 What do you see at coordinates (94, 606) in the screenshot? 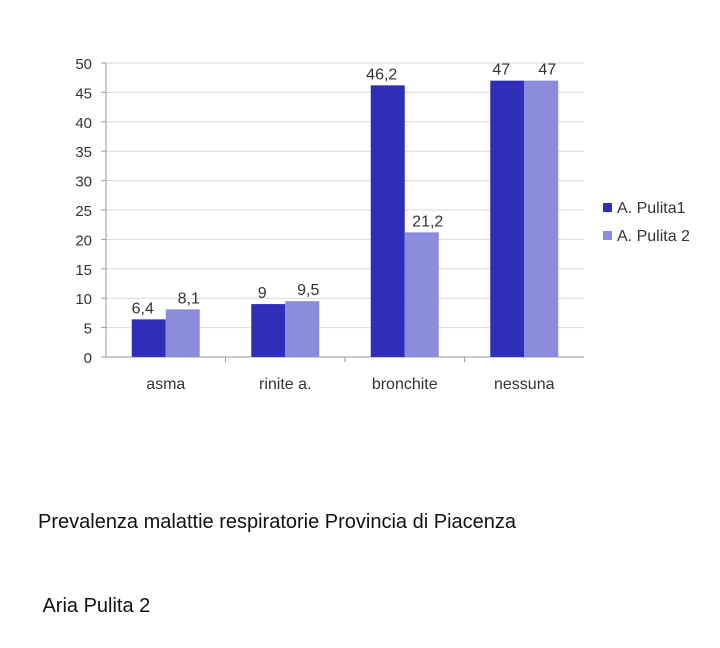
I see `caption-line-2: Aria Pulita 2` at bounding box center [94, 606].